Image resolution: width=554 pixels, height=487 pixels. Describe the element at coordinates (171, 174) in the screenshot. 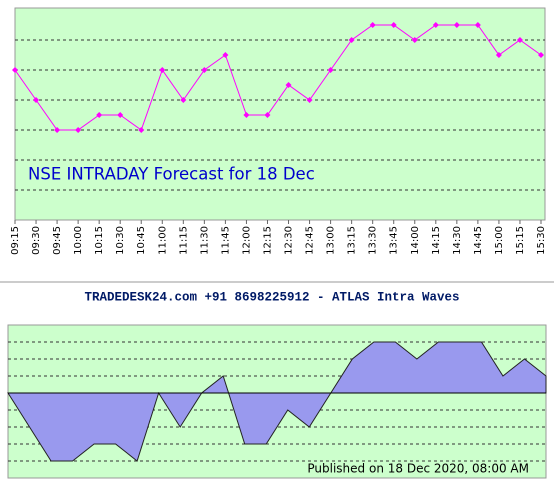

I see `chart-title: NSE INTRADAY Forecast for 18 Dec` at that location.